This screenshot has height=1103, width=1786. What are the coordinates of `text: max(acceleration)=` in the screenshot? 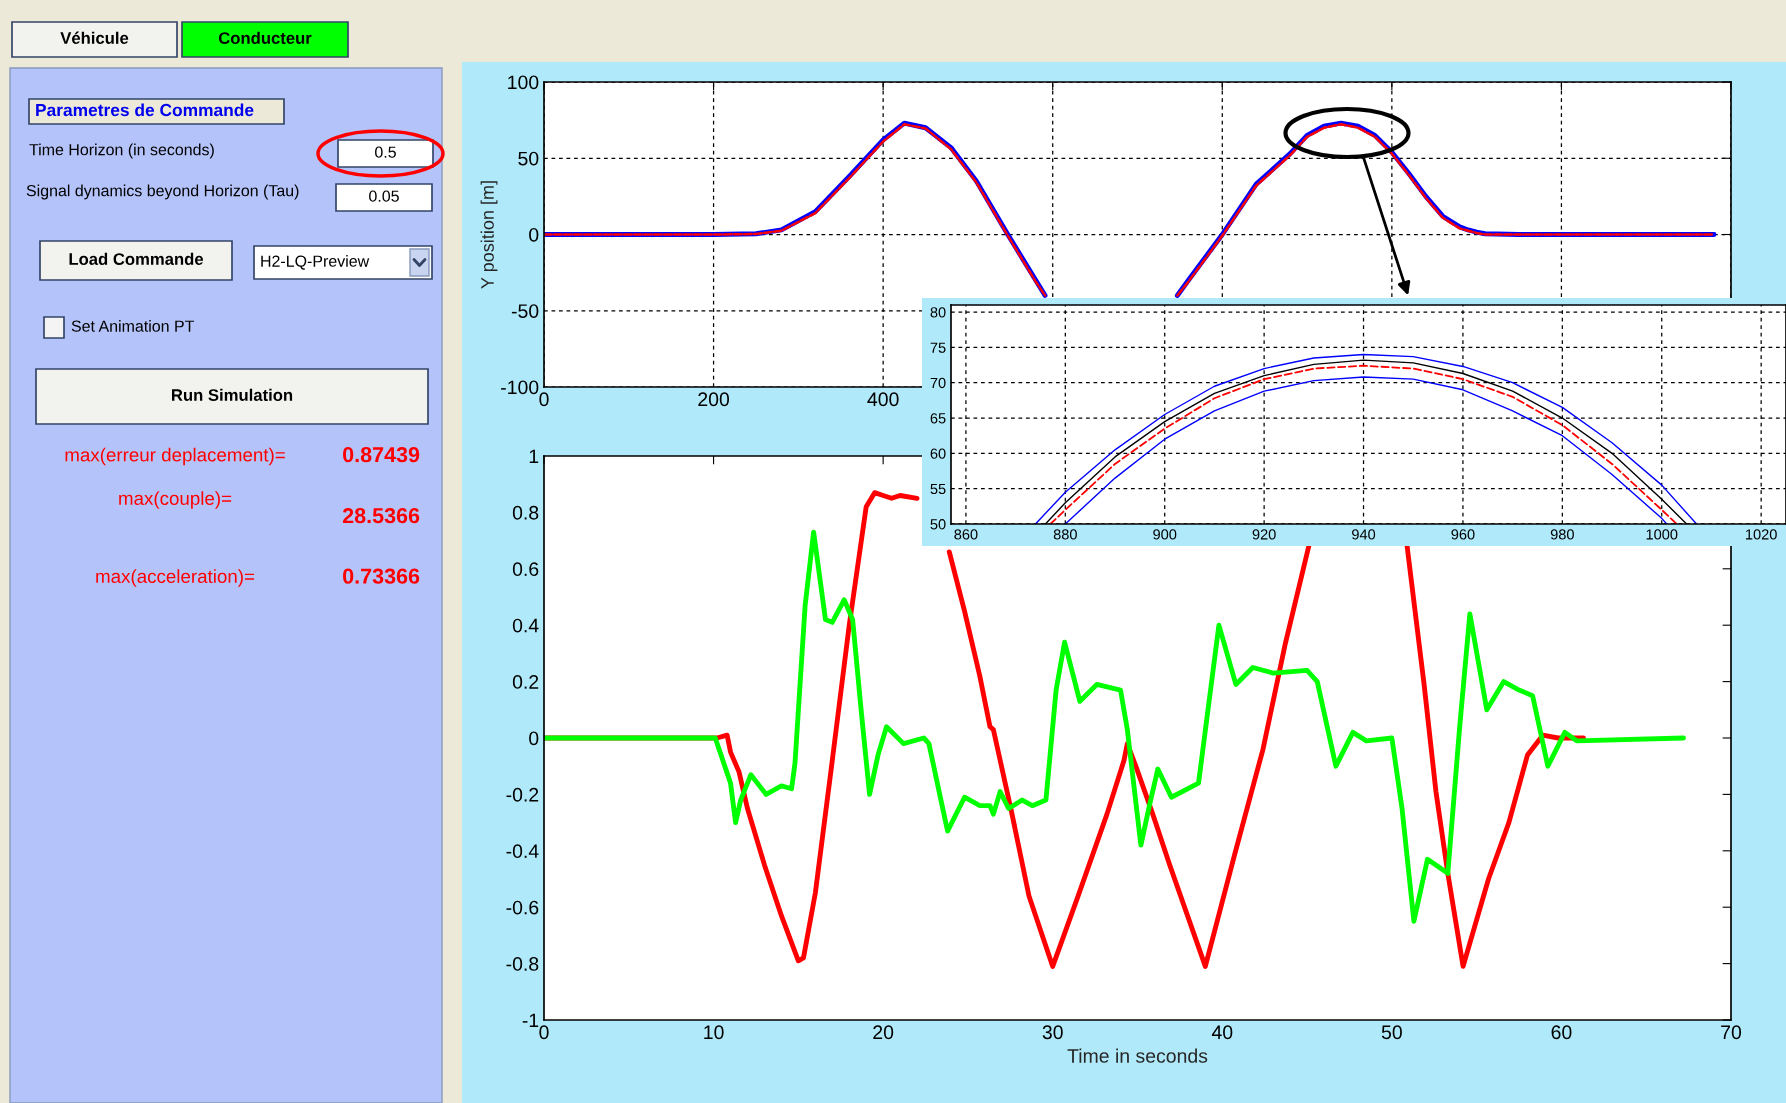 It's located at (175, 578).